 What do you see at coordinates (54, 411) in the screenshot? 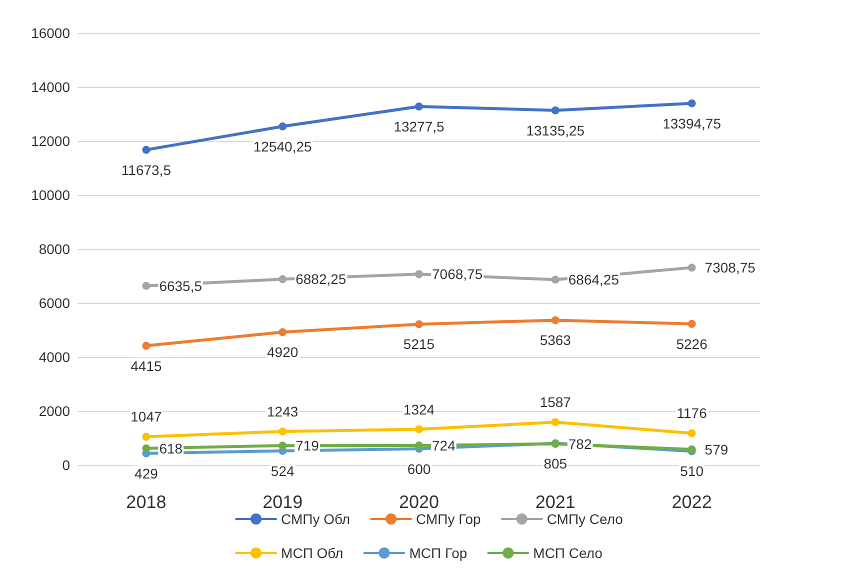
I see `y-tick-label: 2000` at bounding box center [54, 411].